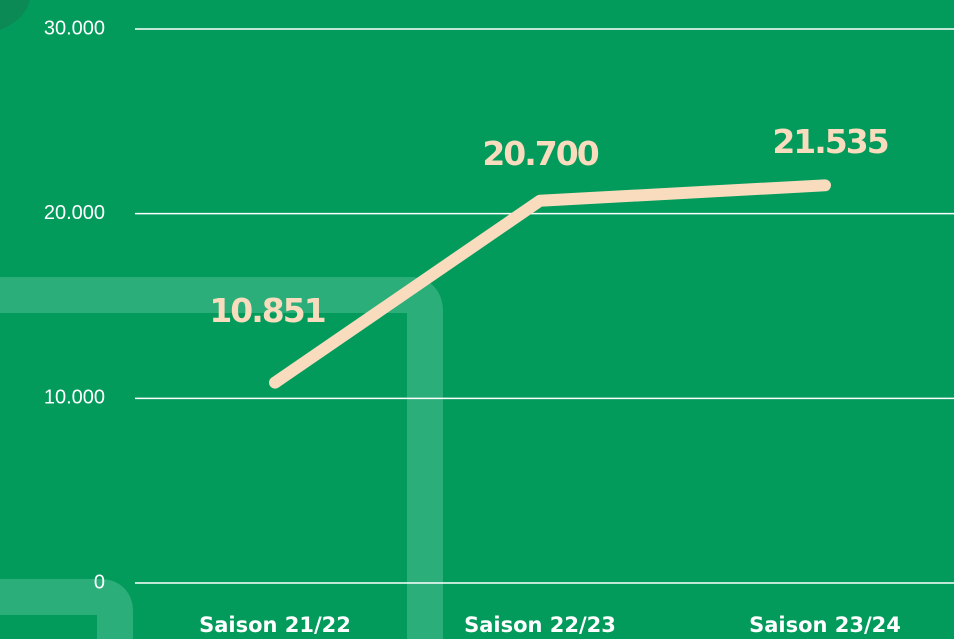  Describe the element at coordinates (74, 28) in the screenshot. I see `y-tick-label: 30.000` at that location.